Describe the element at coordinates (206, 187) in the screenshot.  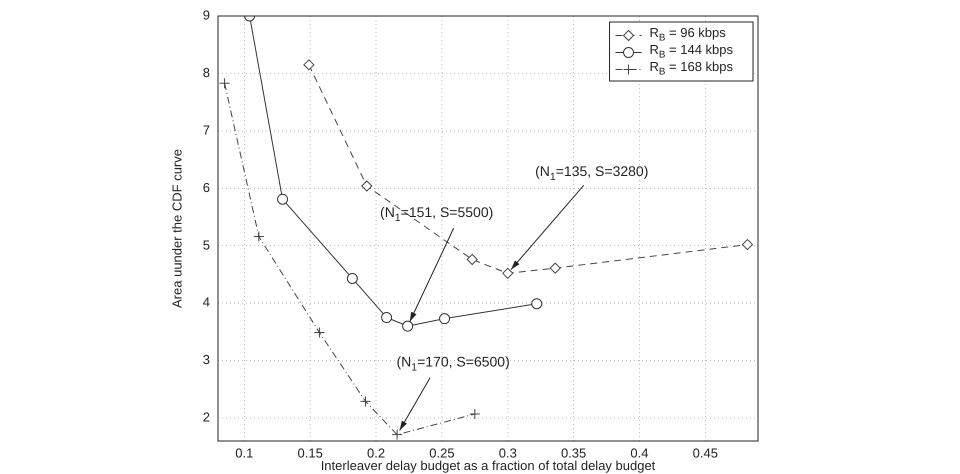
I see `y-tick-label: 6` at that location.